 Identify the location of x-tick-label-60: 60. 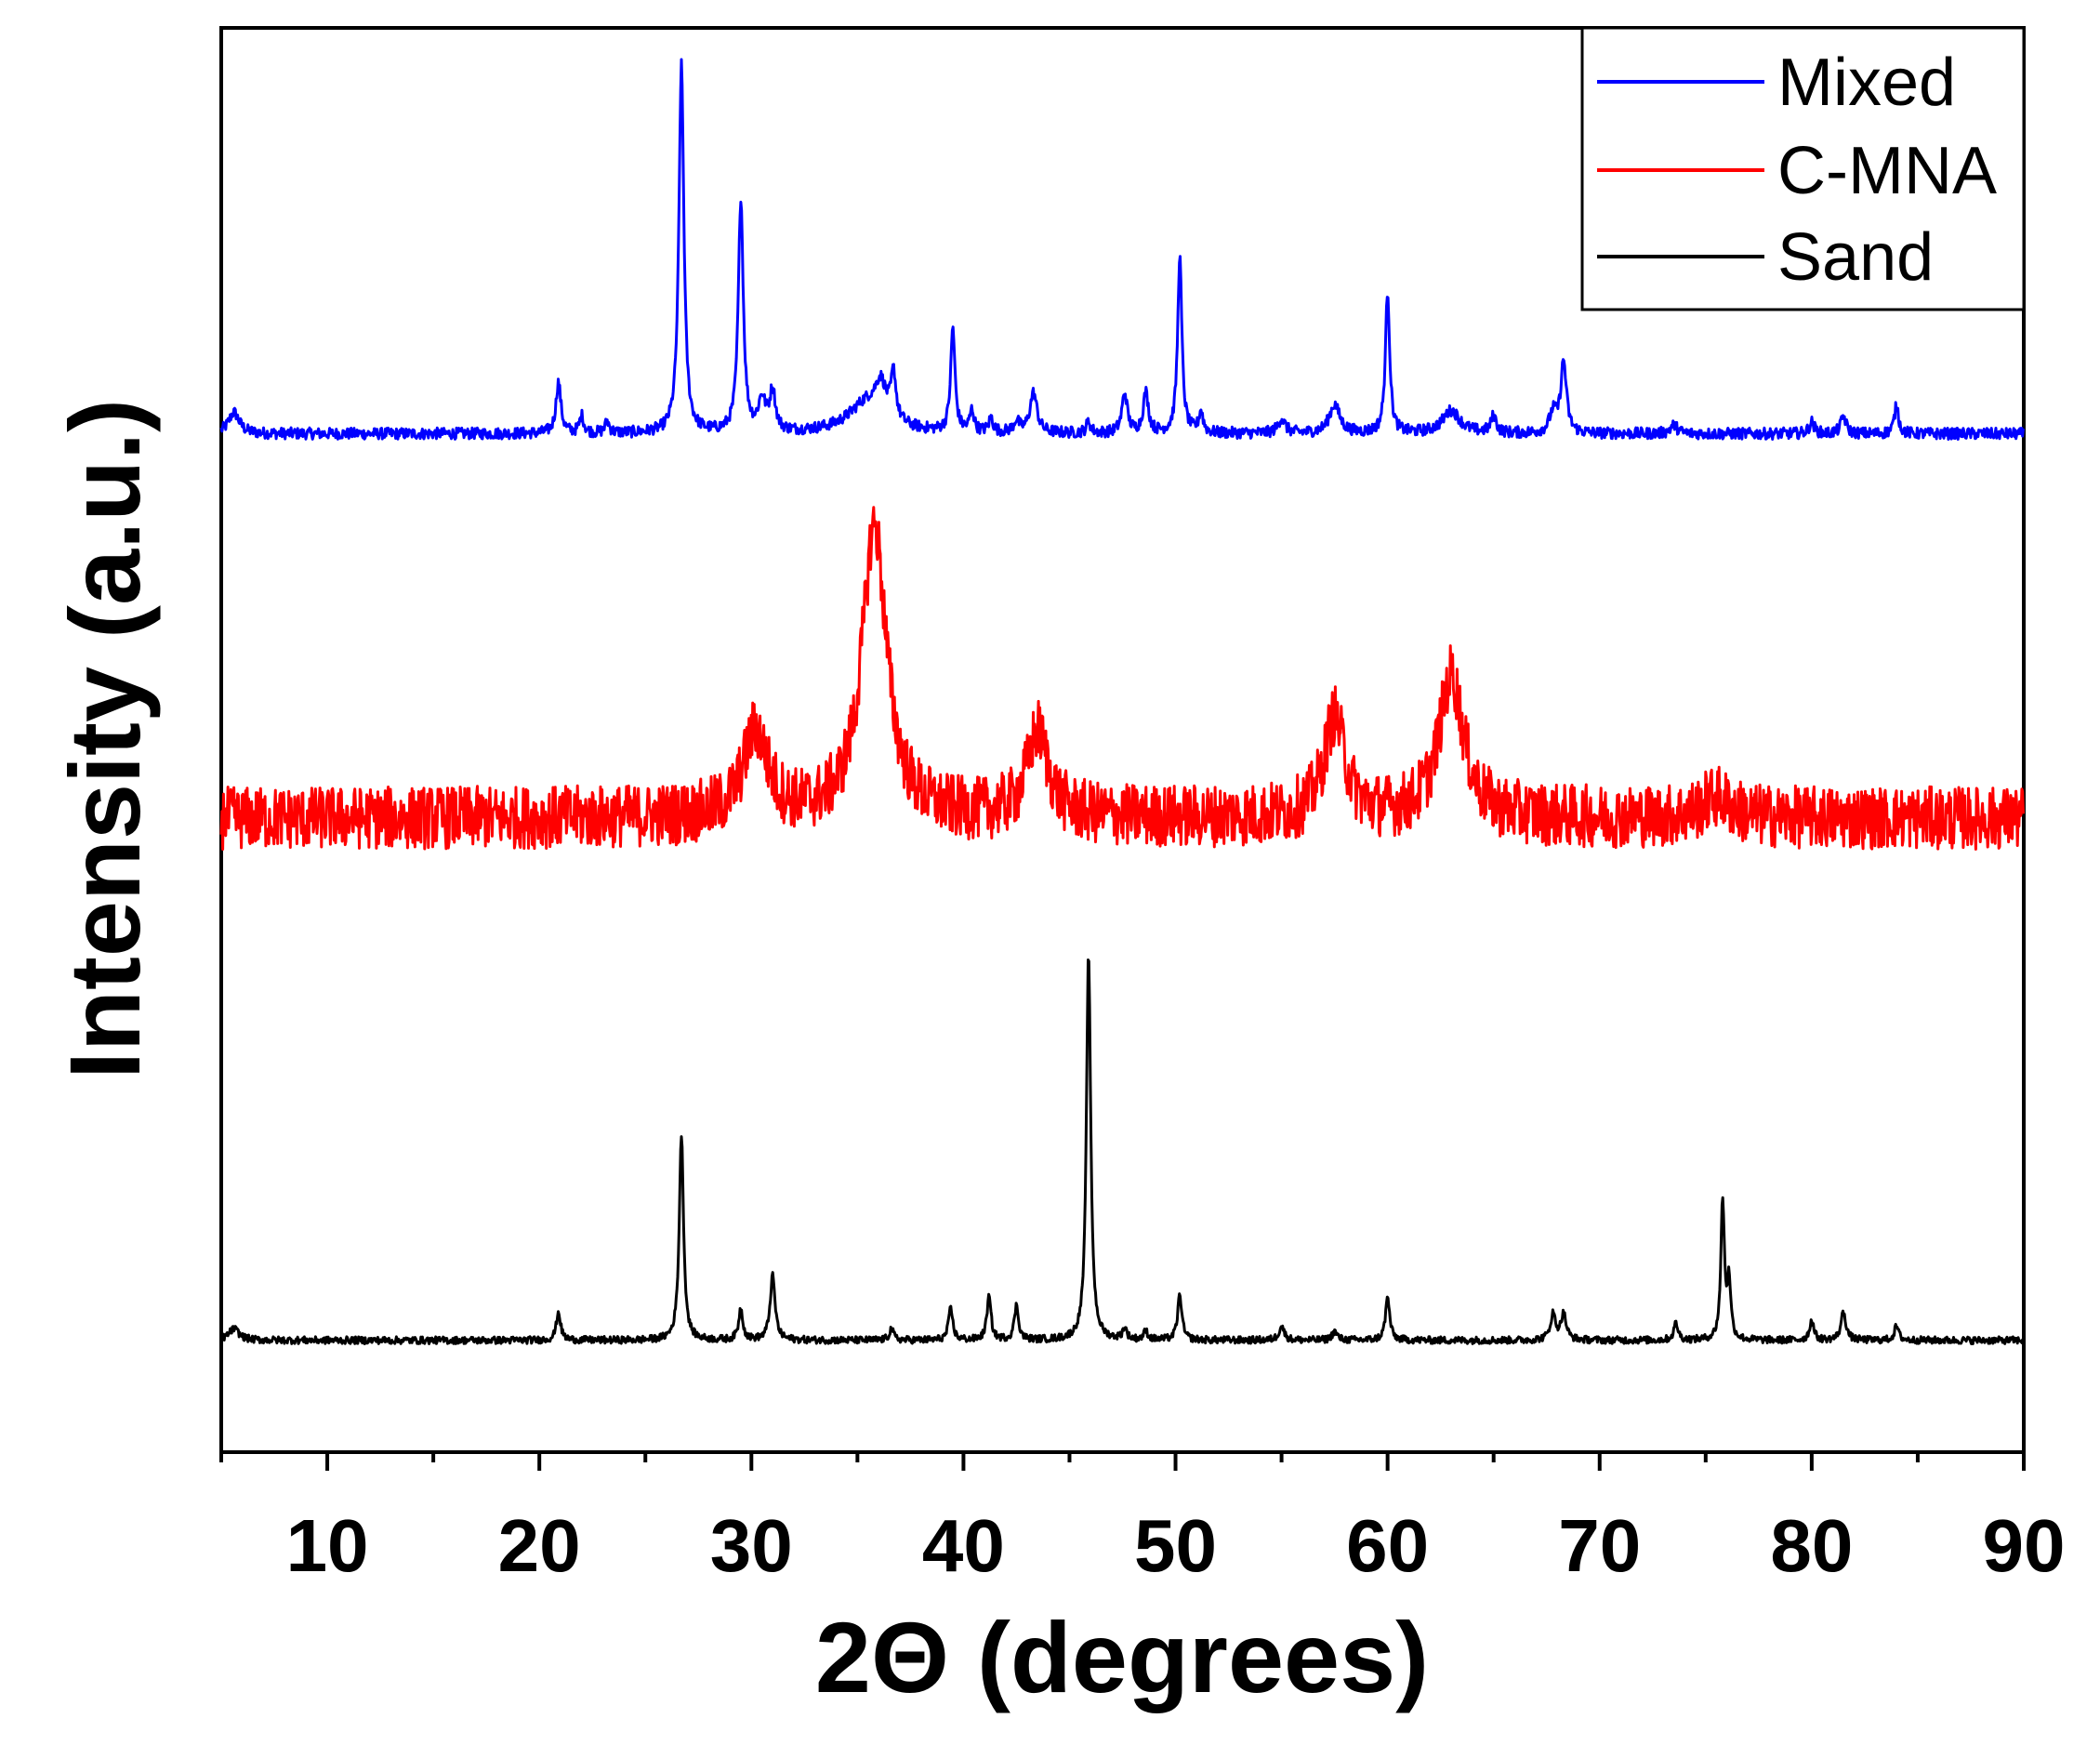
(1387, 1546).